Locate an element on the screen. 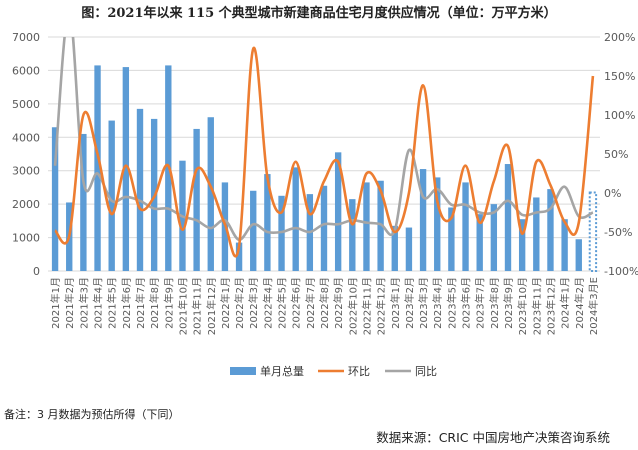 The width and height of the screenshot is (638, 450). x-tick-label: 2022年6月 is located at coordinates (296, 303).